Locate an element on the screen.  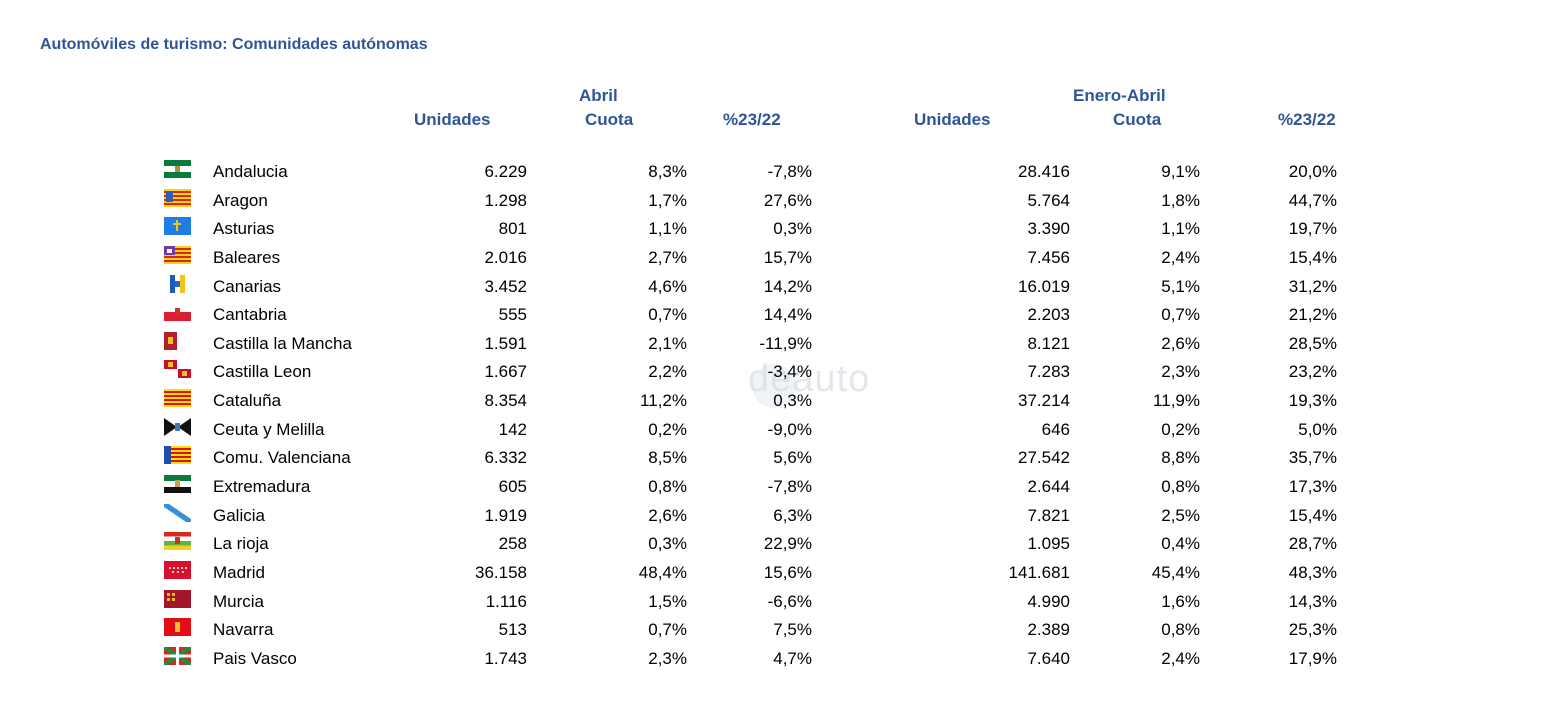
share-ytd: 2,6% is located at coordinates (1180, 343).